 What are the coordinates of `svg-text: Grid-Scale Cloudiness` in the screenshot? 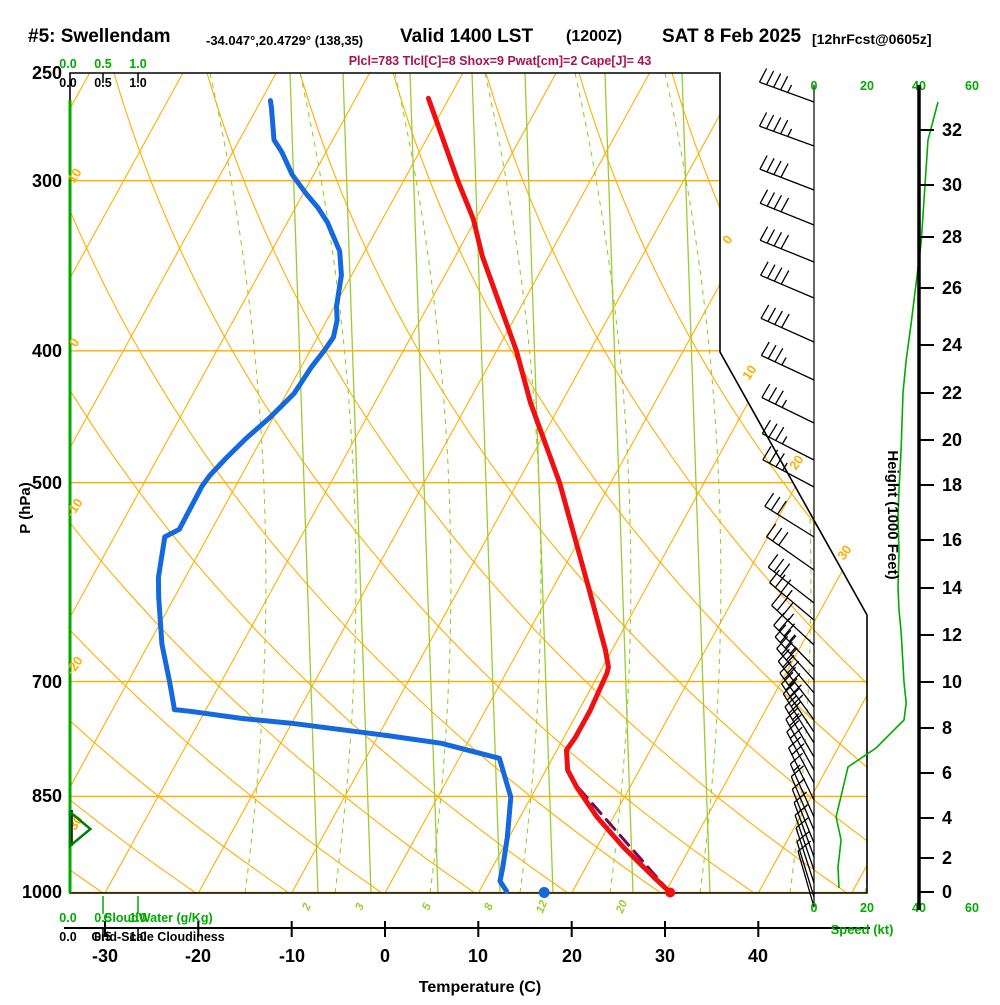 It's located at (157, 937).